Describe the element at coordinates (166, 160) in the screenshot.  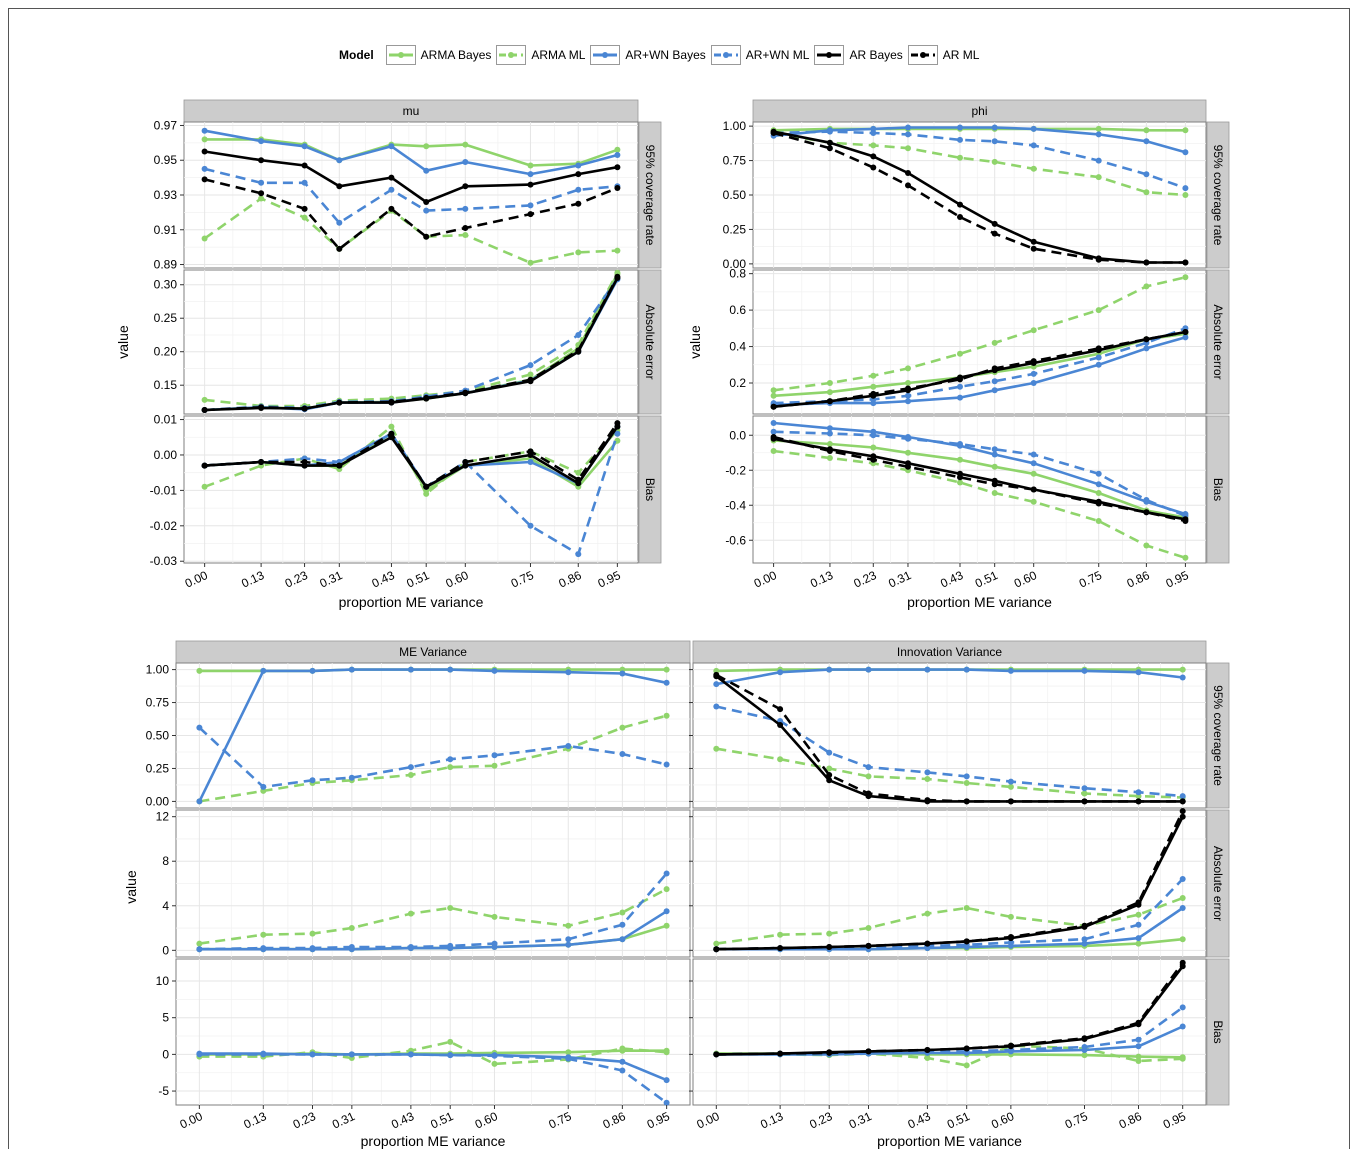
I see `y-tick-label: 0.95` at that location.